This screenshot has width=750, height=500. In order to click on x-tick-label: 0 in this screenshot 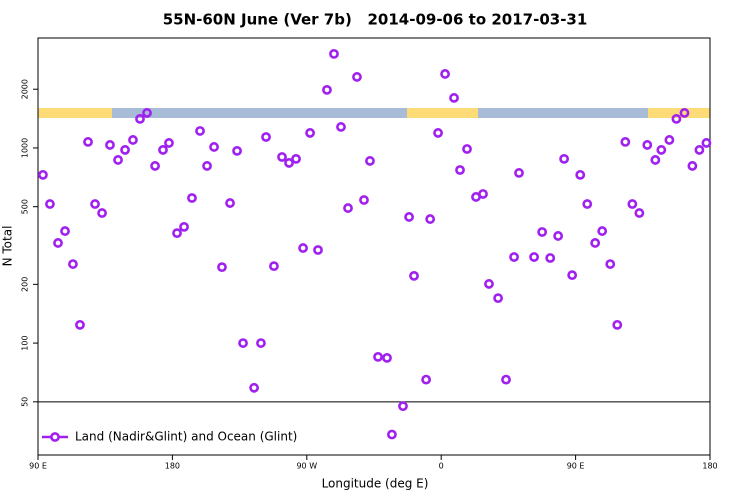, I will do `click(441, 466)`.